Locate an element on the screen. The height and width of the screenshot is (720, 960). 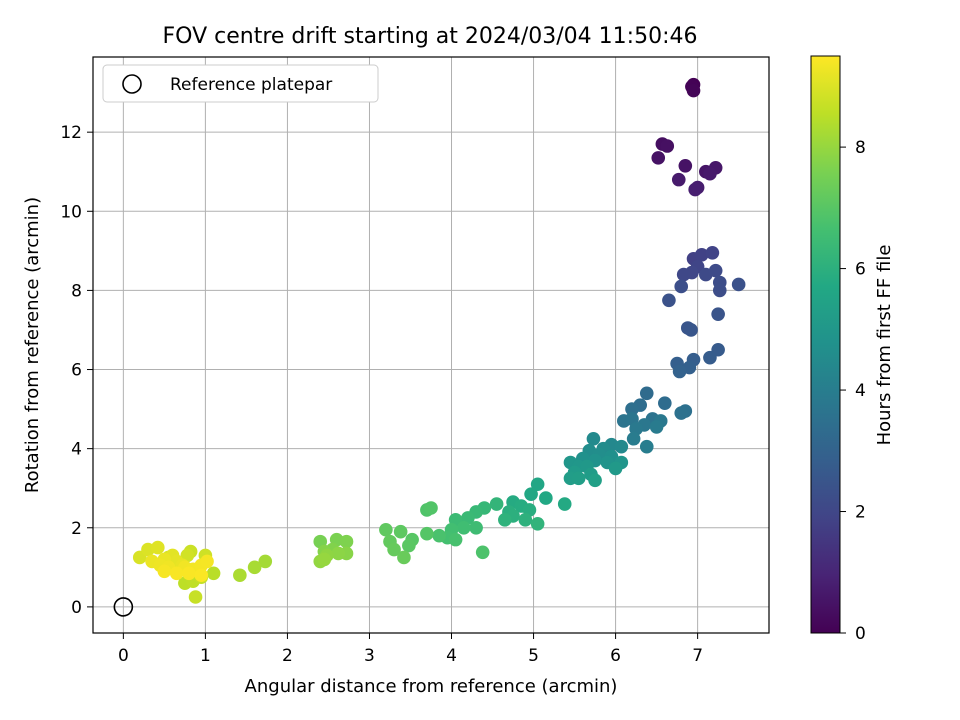
y-tick-label: 6 is located at coordinates (76, 371).